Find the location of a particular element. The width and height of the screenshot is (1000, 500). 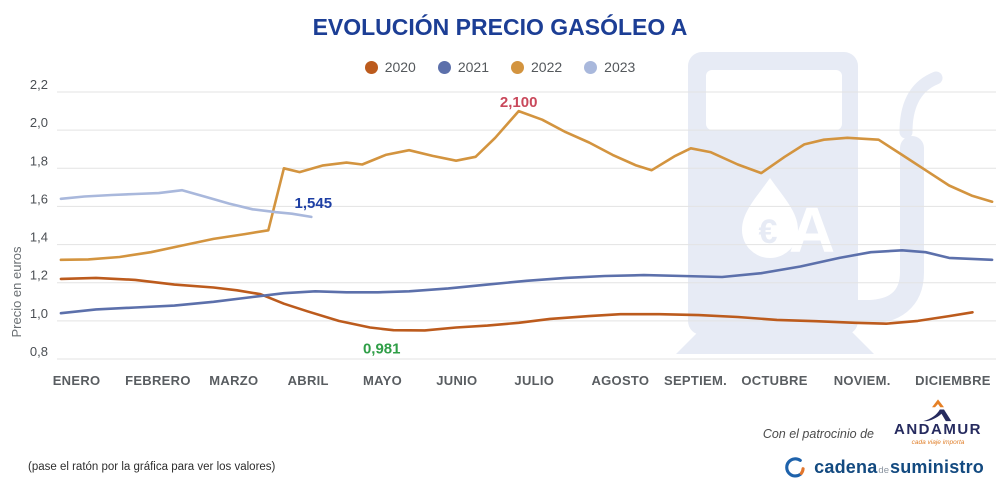

x-tick-label: MAYO is located at coordinates (382, 380).